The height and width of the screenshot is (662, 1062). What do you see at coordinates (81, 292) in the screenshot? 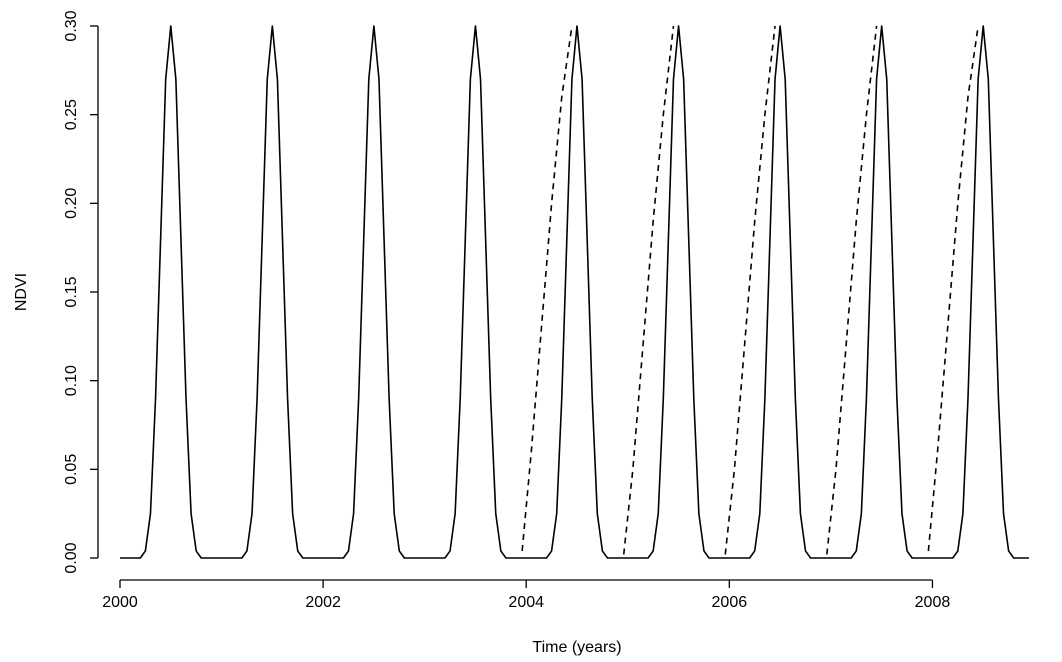
I see `y-axis: 0.00 0.05 0.10 0.15 0.20 0.25 0.30` at bounding box center [81, 292].